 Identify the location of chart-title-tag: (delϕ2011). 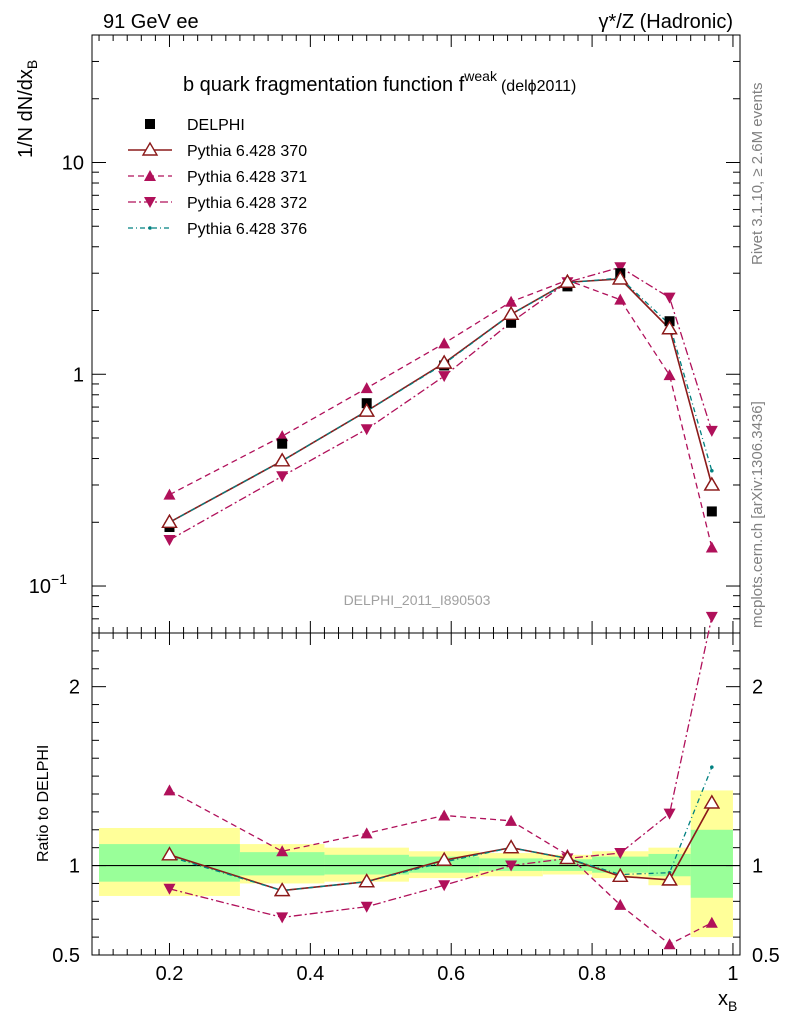
(538, 86).